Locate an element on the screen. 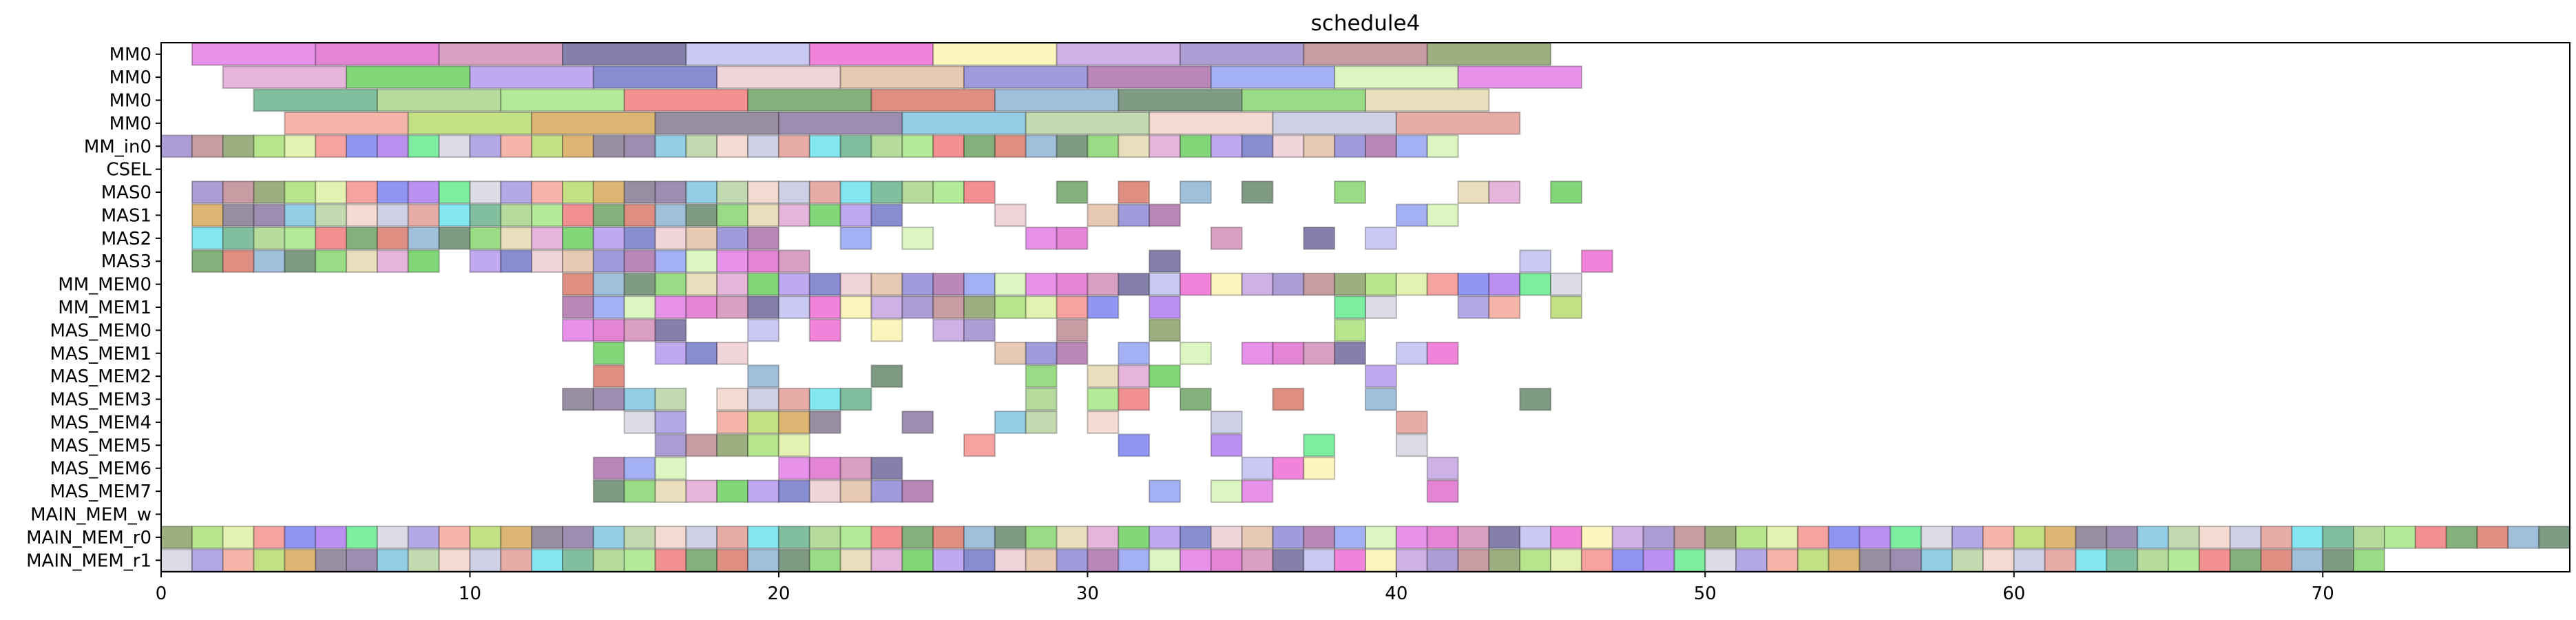  y-tick-label: MM_MEM1 is located at coordinates (104, 308).